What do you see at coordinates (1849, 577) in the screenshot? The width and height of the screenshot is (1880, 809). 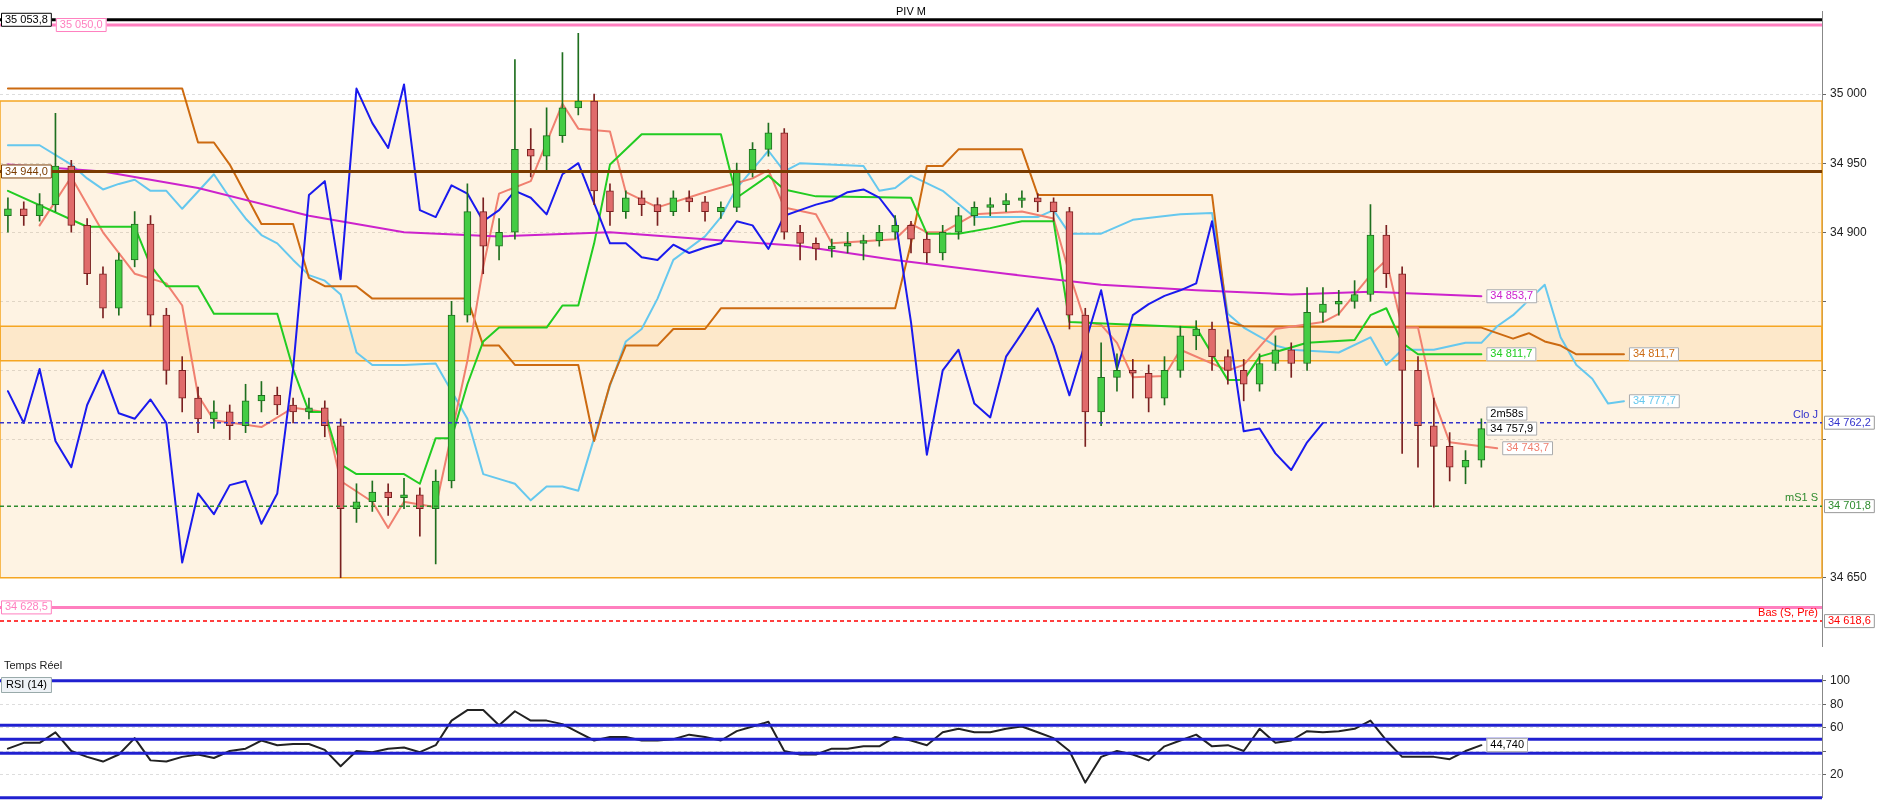 I see `y-tick-label: 34 650` at bounding box center [1849, 577].